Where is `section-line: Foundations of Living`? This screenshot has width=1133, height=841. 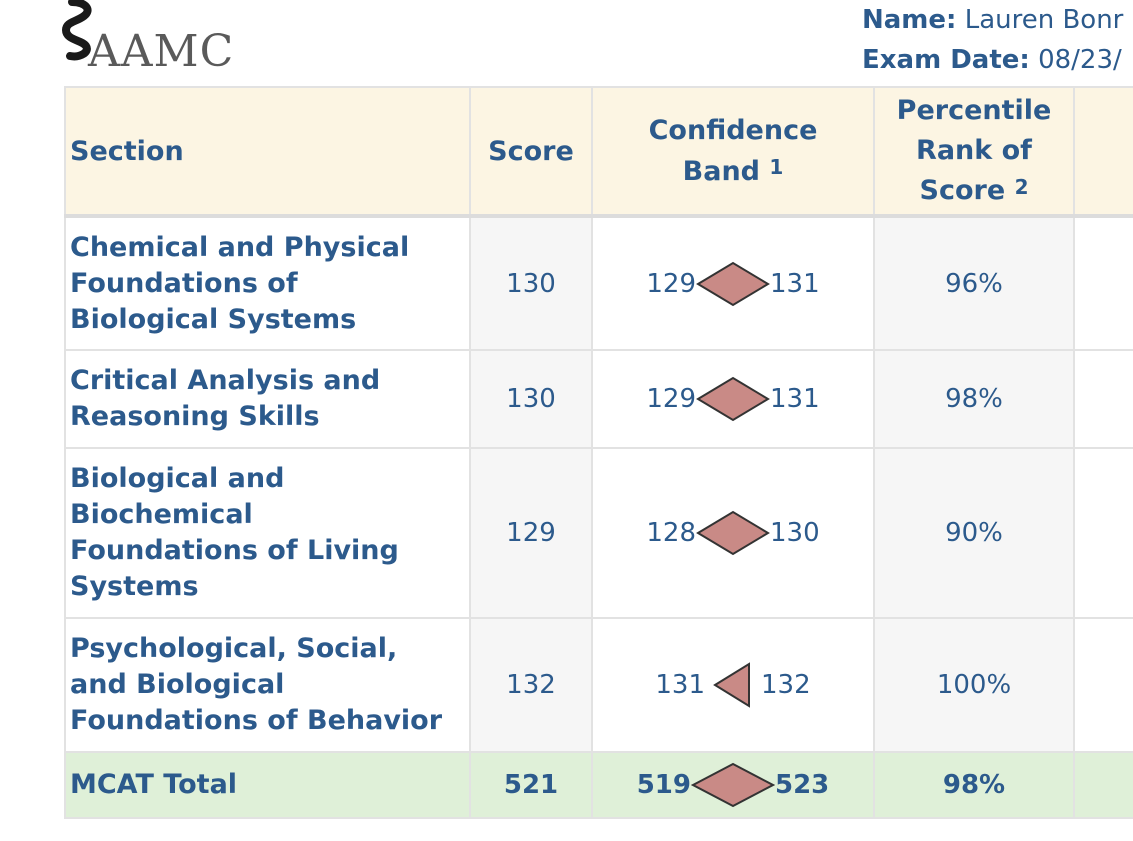 section-line: Foundations of Living is located at coordinates (234, 550).